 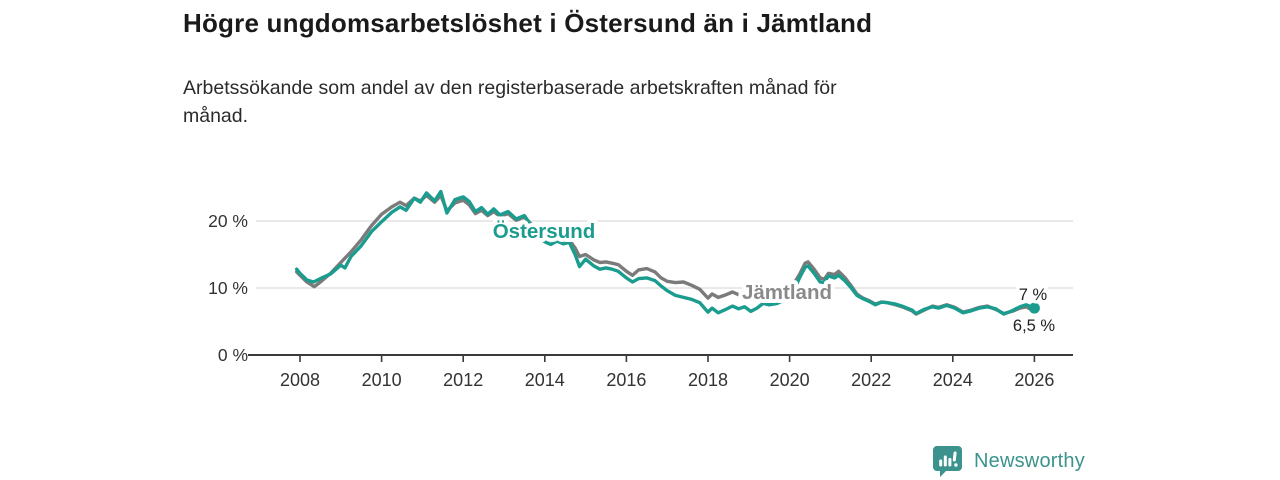 I want to click on x-axis-tick-label: 2026, so click(x=1034, y=380).